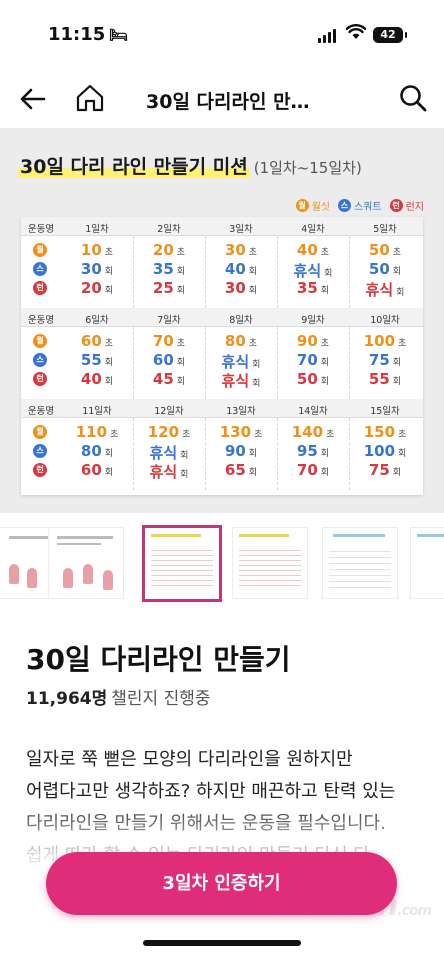 Image resolution: width=444 pixels, height=960 pixels. I want to click on day-label: 14일차, so click(313, 411).